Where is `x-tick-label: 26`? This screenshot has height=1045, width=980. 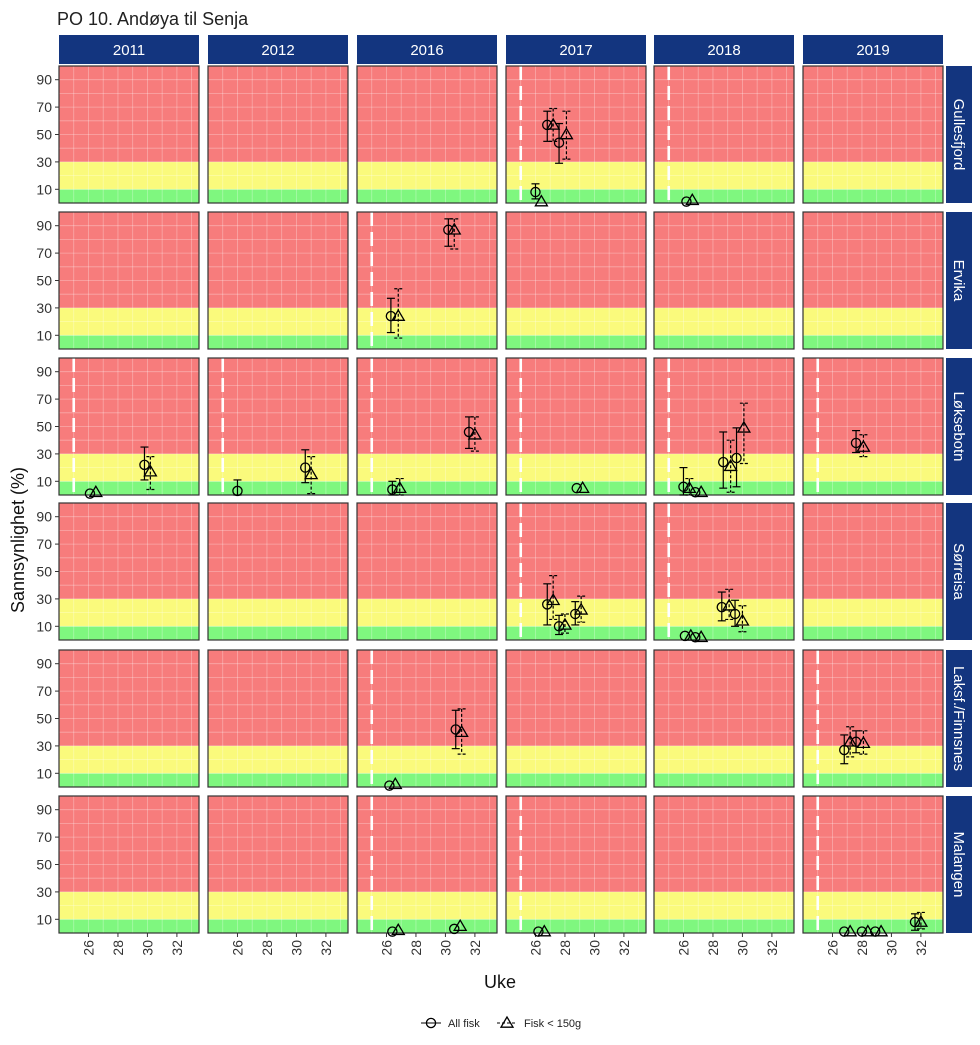
x-tick-label: 26 is located at coordinates (237, 948).